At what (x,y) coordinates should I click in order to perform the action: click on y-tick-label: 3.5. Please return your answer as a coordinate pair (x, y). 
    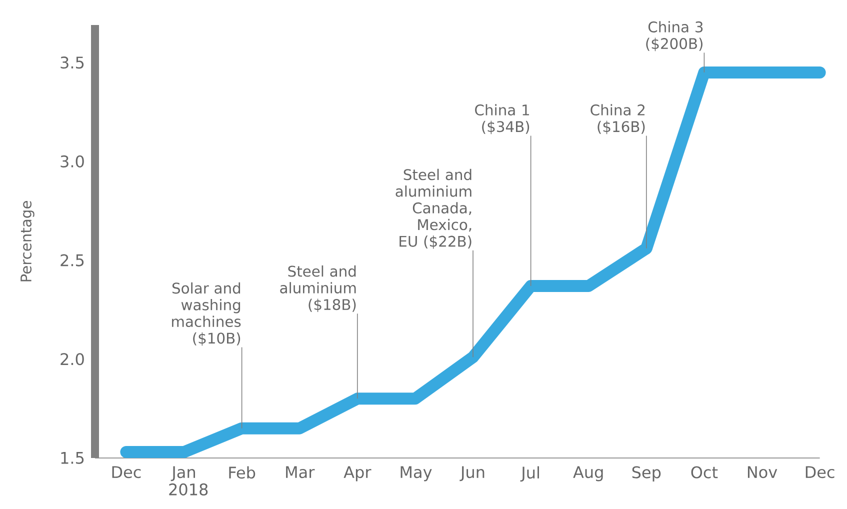
    Looking at the image, I should click on (72, 62).